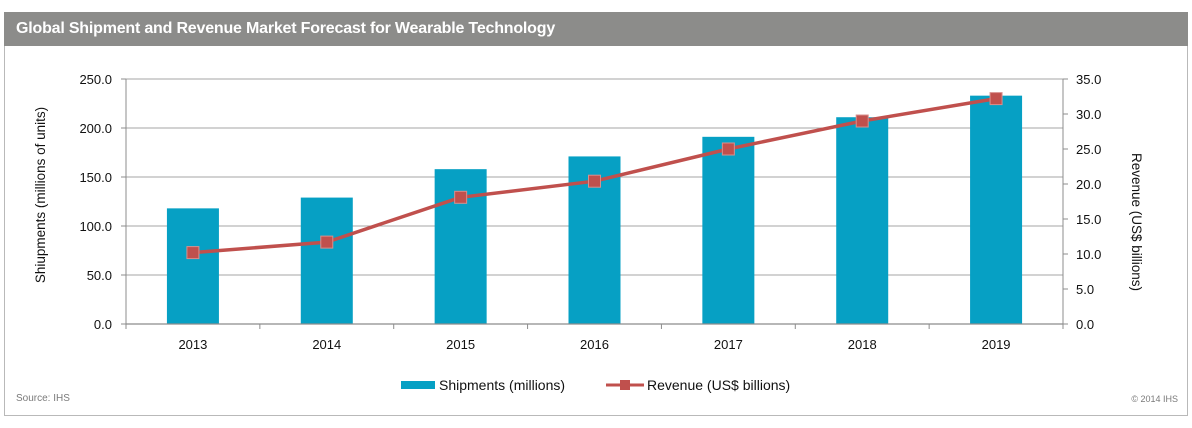 The width and height of the screenshot is (1192, 428). What do you see at coordinates (327, 242) in the screenshot?
I see `revenue-marker-2014` at bounding box center [327, 242].